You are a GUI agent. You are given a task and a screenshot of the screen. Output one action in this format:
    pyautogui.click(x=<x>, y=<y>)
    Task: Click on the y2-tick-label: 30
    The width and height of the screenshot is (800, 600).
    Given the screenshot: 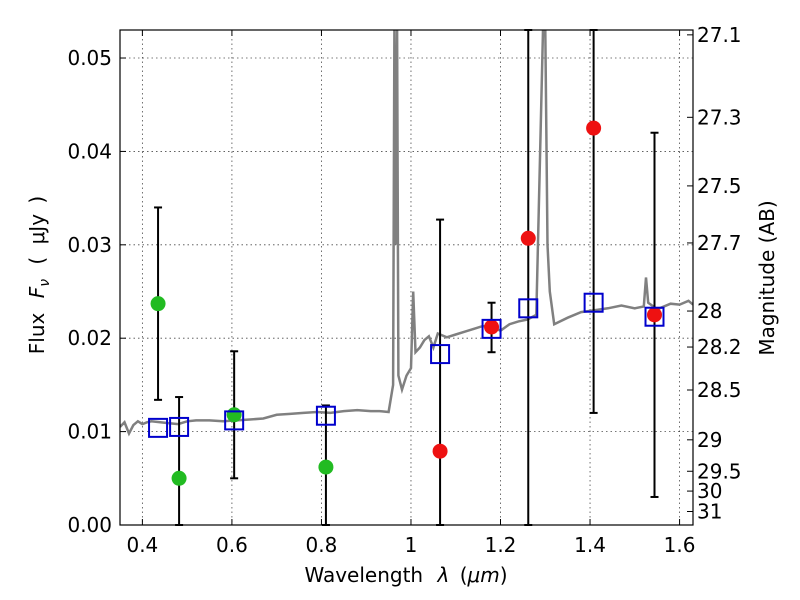 What is the action you would take?
    pyautogui.click(x=709, y=491)
    